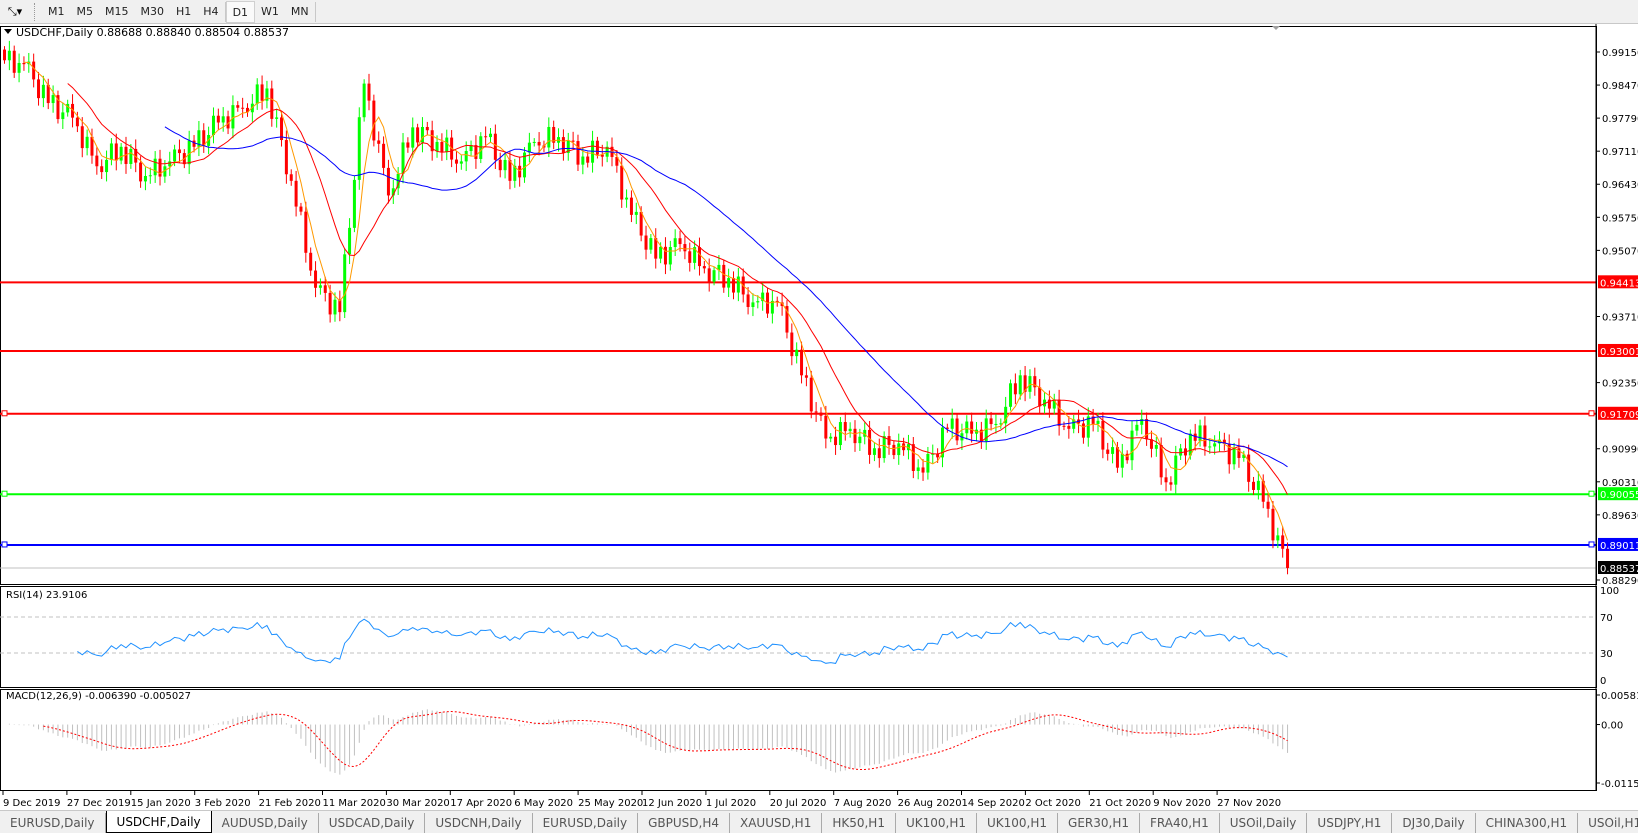  What do you see at coordinates (776, 823) in the screenshot?
I see `chart-tab: XAUUSD,H1` at bounding box center [776, 823].